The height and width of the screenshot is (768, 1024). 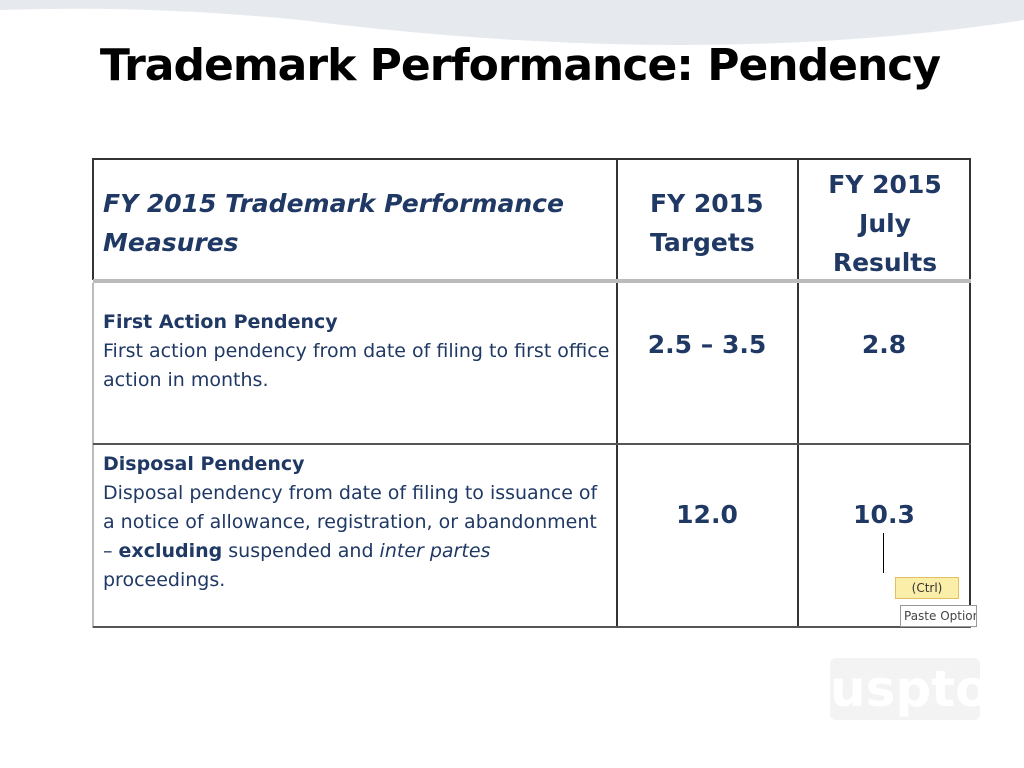 What do you see at coordinates (220, 322) in the screenshot?
I see `row-name: First Action Pendency` at bounding box center [220, 322].